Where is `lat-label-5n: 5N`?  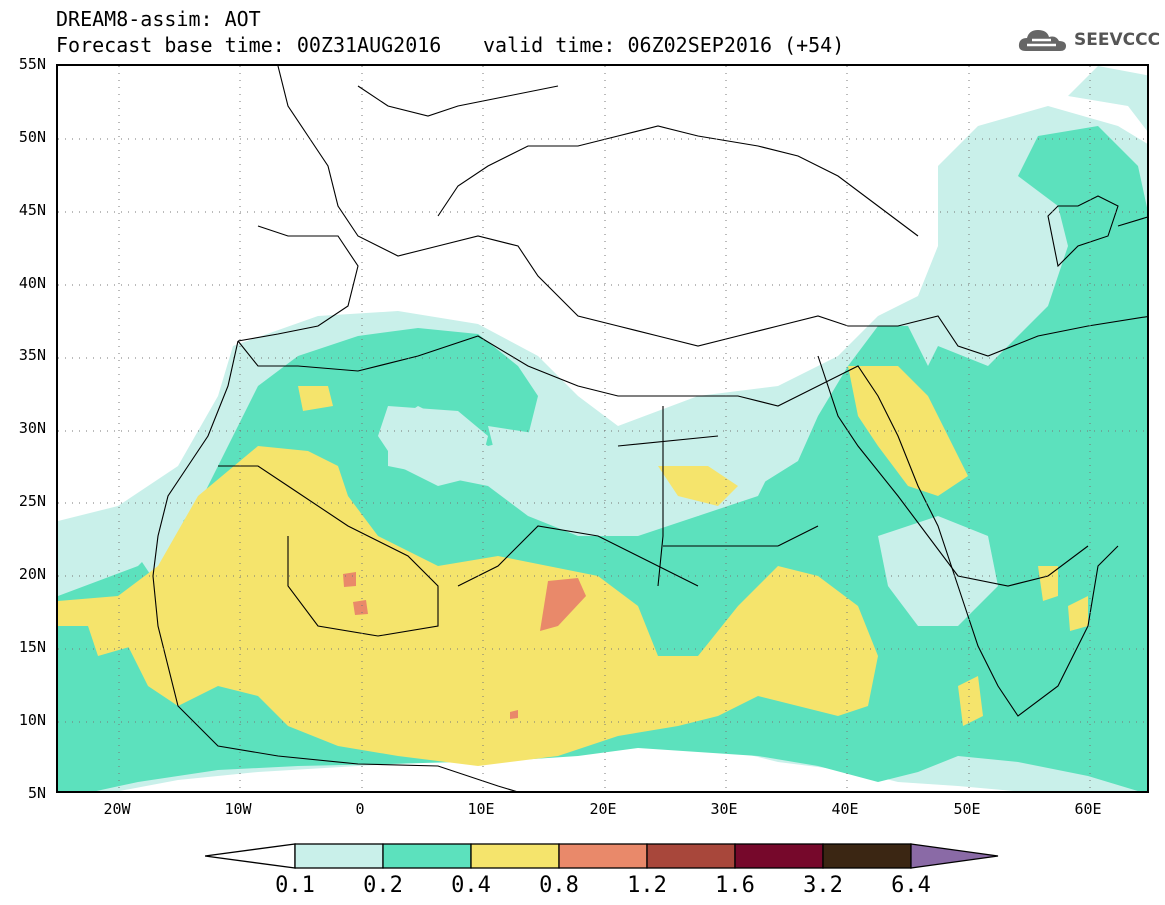
lat-label-5n: 5N is located at coordinates (36, 793).